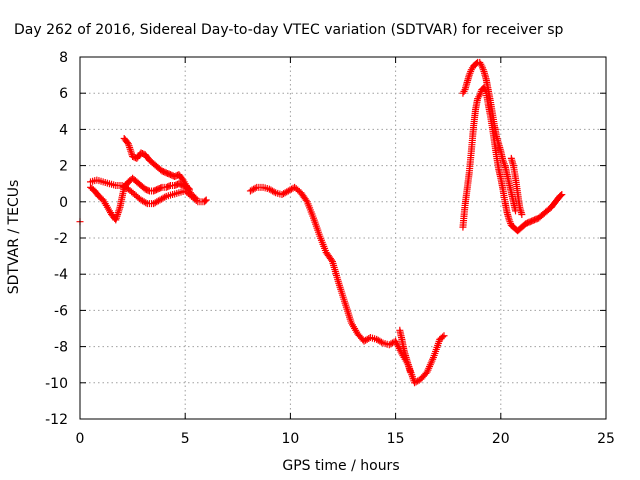 The image size is (640, 480). Describe the element at coordinates (501, 439) in the screenshot. I see `x-tick-label: 20` at that location.